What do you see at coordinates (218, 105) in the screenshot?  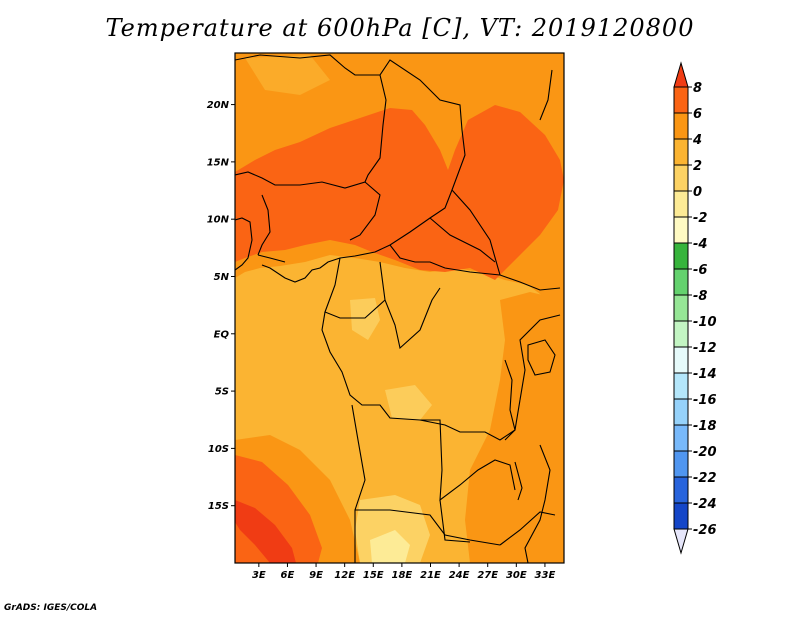 I see `lat-tick-label: 20N` at bounding box center [218, 105].